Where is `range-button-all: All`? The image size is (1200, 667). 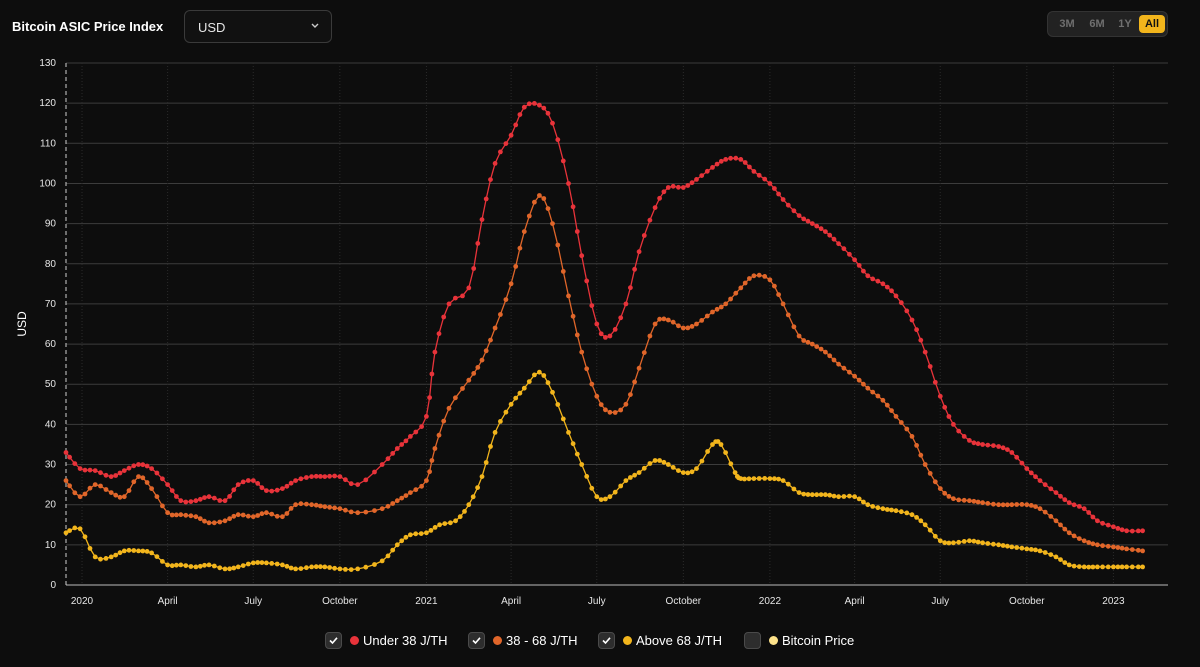
range-button-all: All is located at coordinates (1152, 24).